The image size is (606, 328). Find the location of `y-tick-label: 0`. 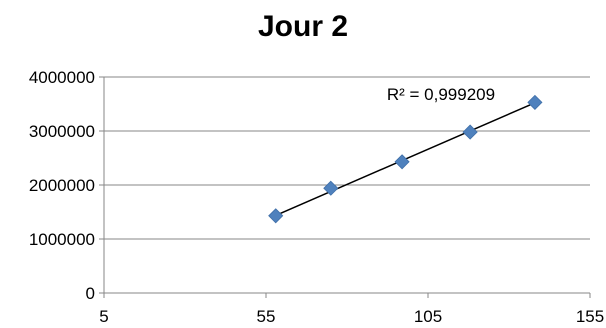

y-tick-label: 0 is located at coordinates (90, 293).